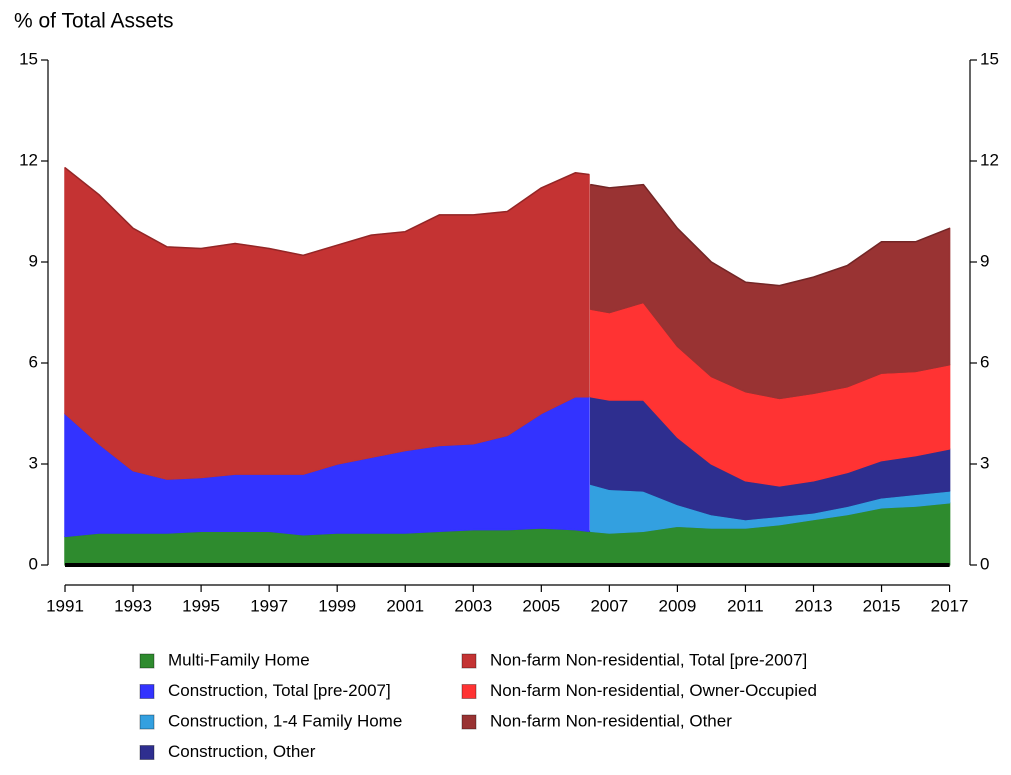 The height and width of the screenshot is (775, 1011). I want to click on legend-label: Non-farm Non-residential, Other, so click(611, 720).